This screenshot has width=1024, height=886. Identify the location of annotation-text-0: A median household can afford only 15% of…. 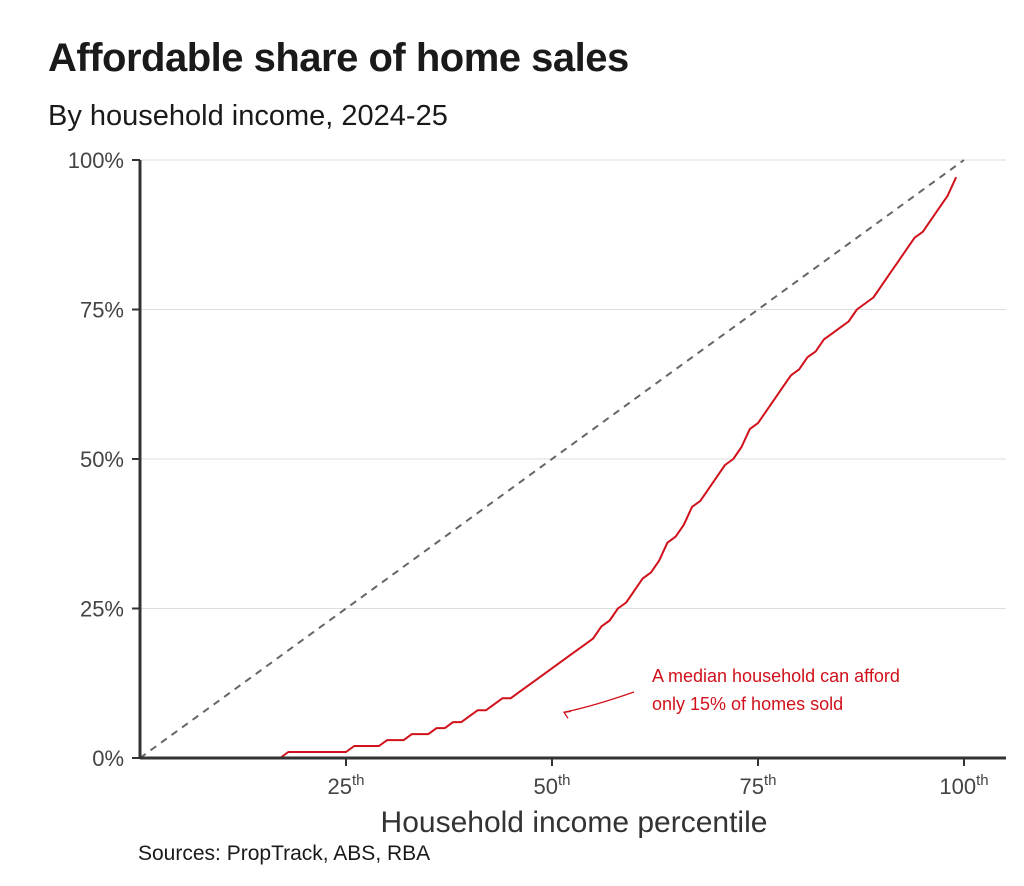
(776, 690).